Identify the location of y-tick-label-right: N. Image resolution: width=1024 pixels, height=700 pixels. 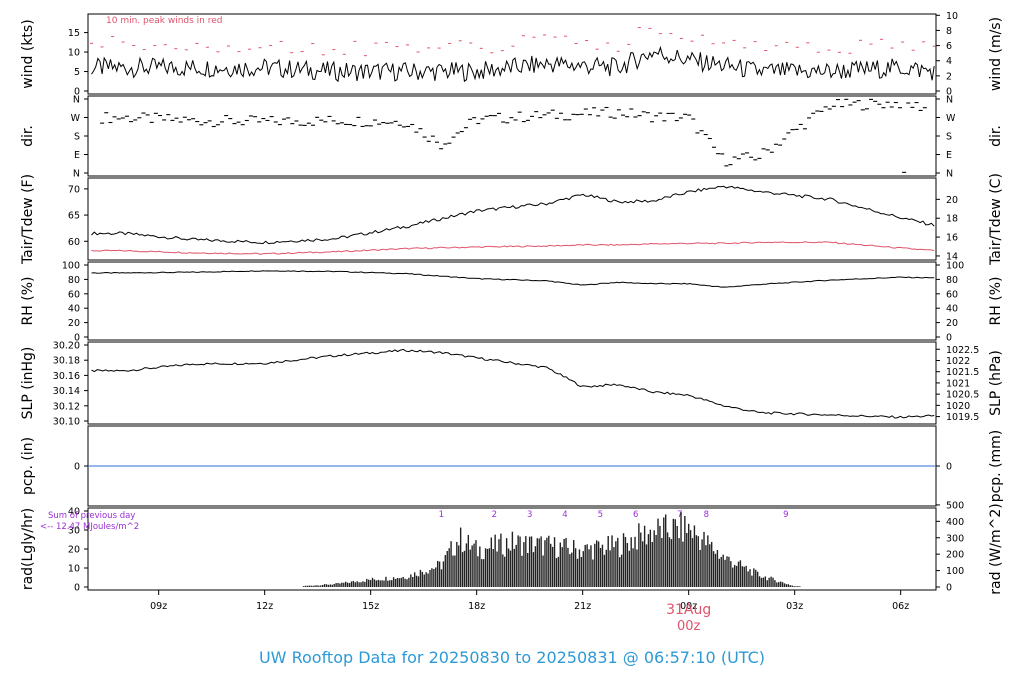
(949, 174).